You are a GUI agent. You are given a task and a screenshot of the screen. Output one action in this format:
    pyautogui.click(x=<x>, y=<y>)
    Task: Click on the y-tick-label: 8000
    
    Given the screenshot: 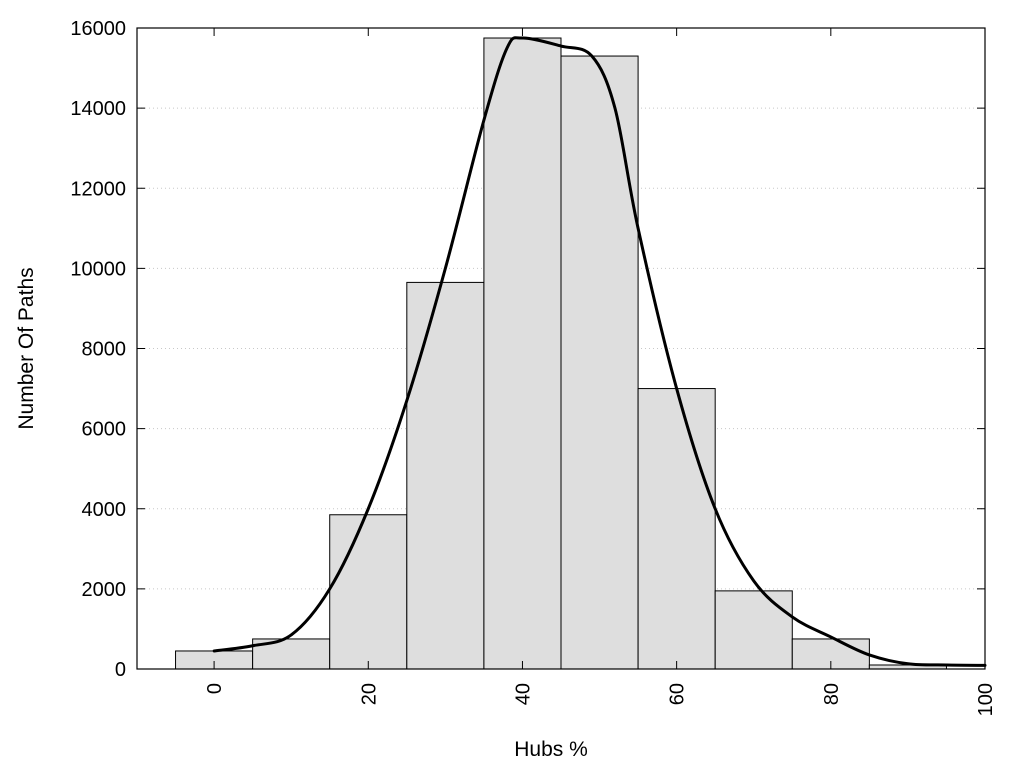 What is the action you would take?
    pyautogui.click(x=104, y=350)
    